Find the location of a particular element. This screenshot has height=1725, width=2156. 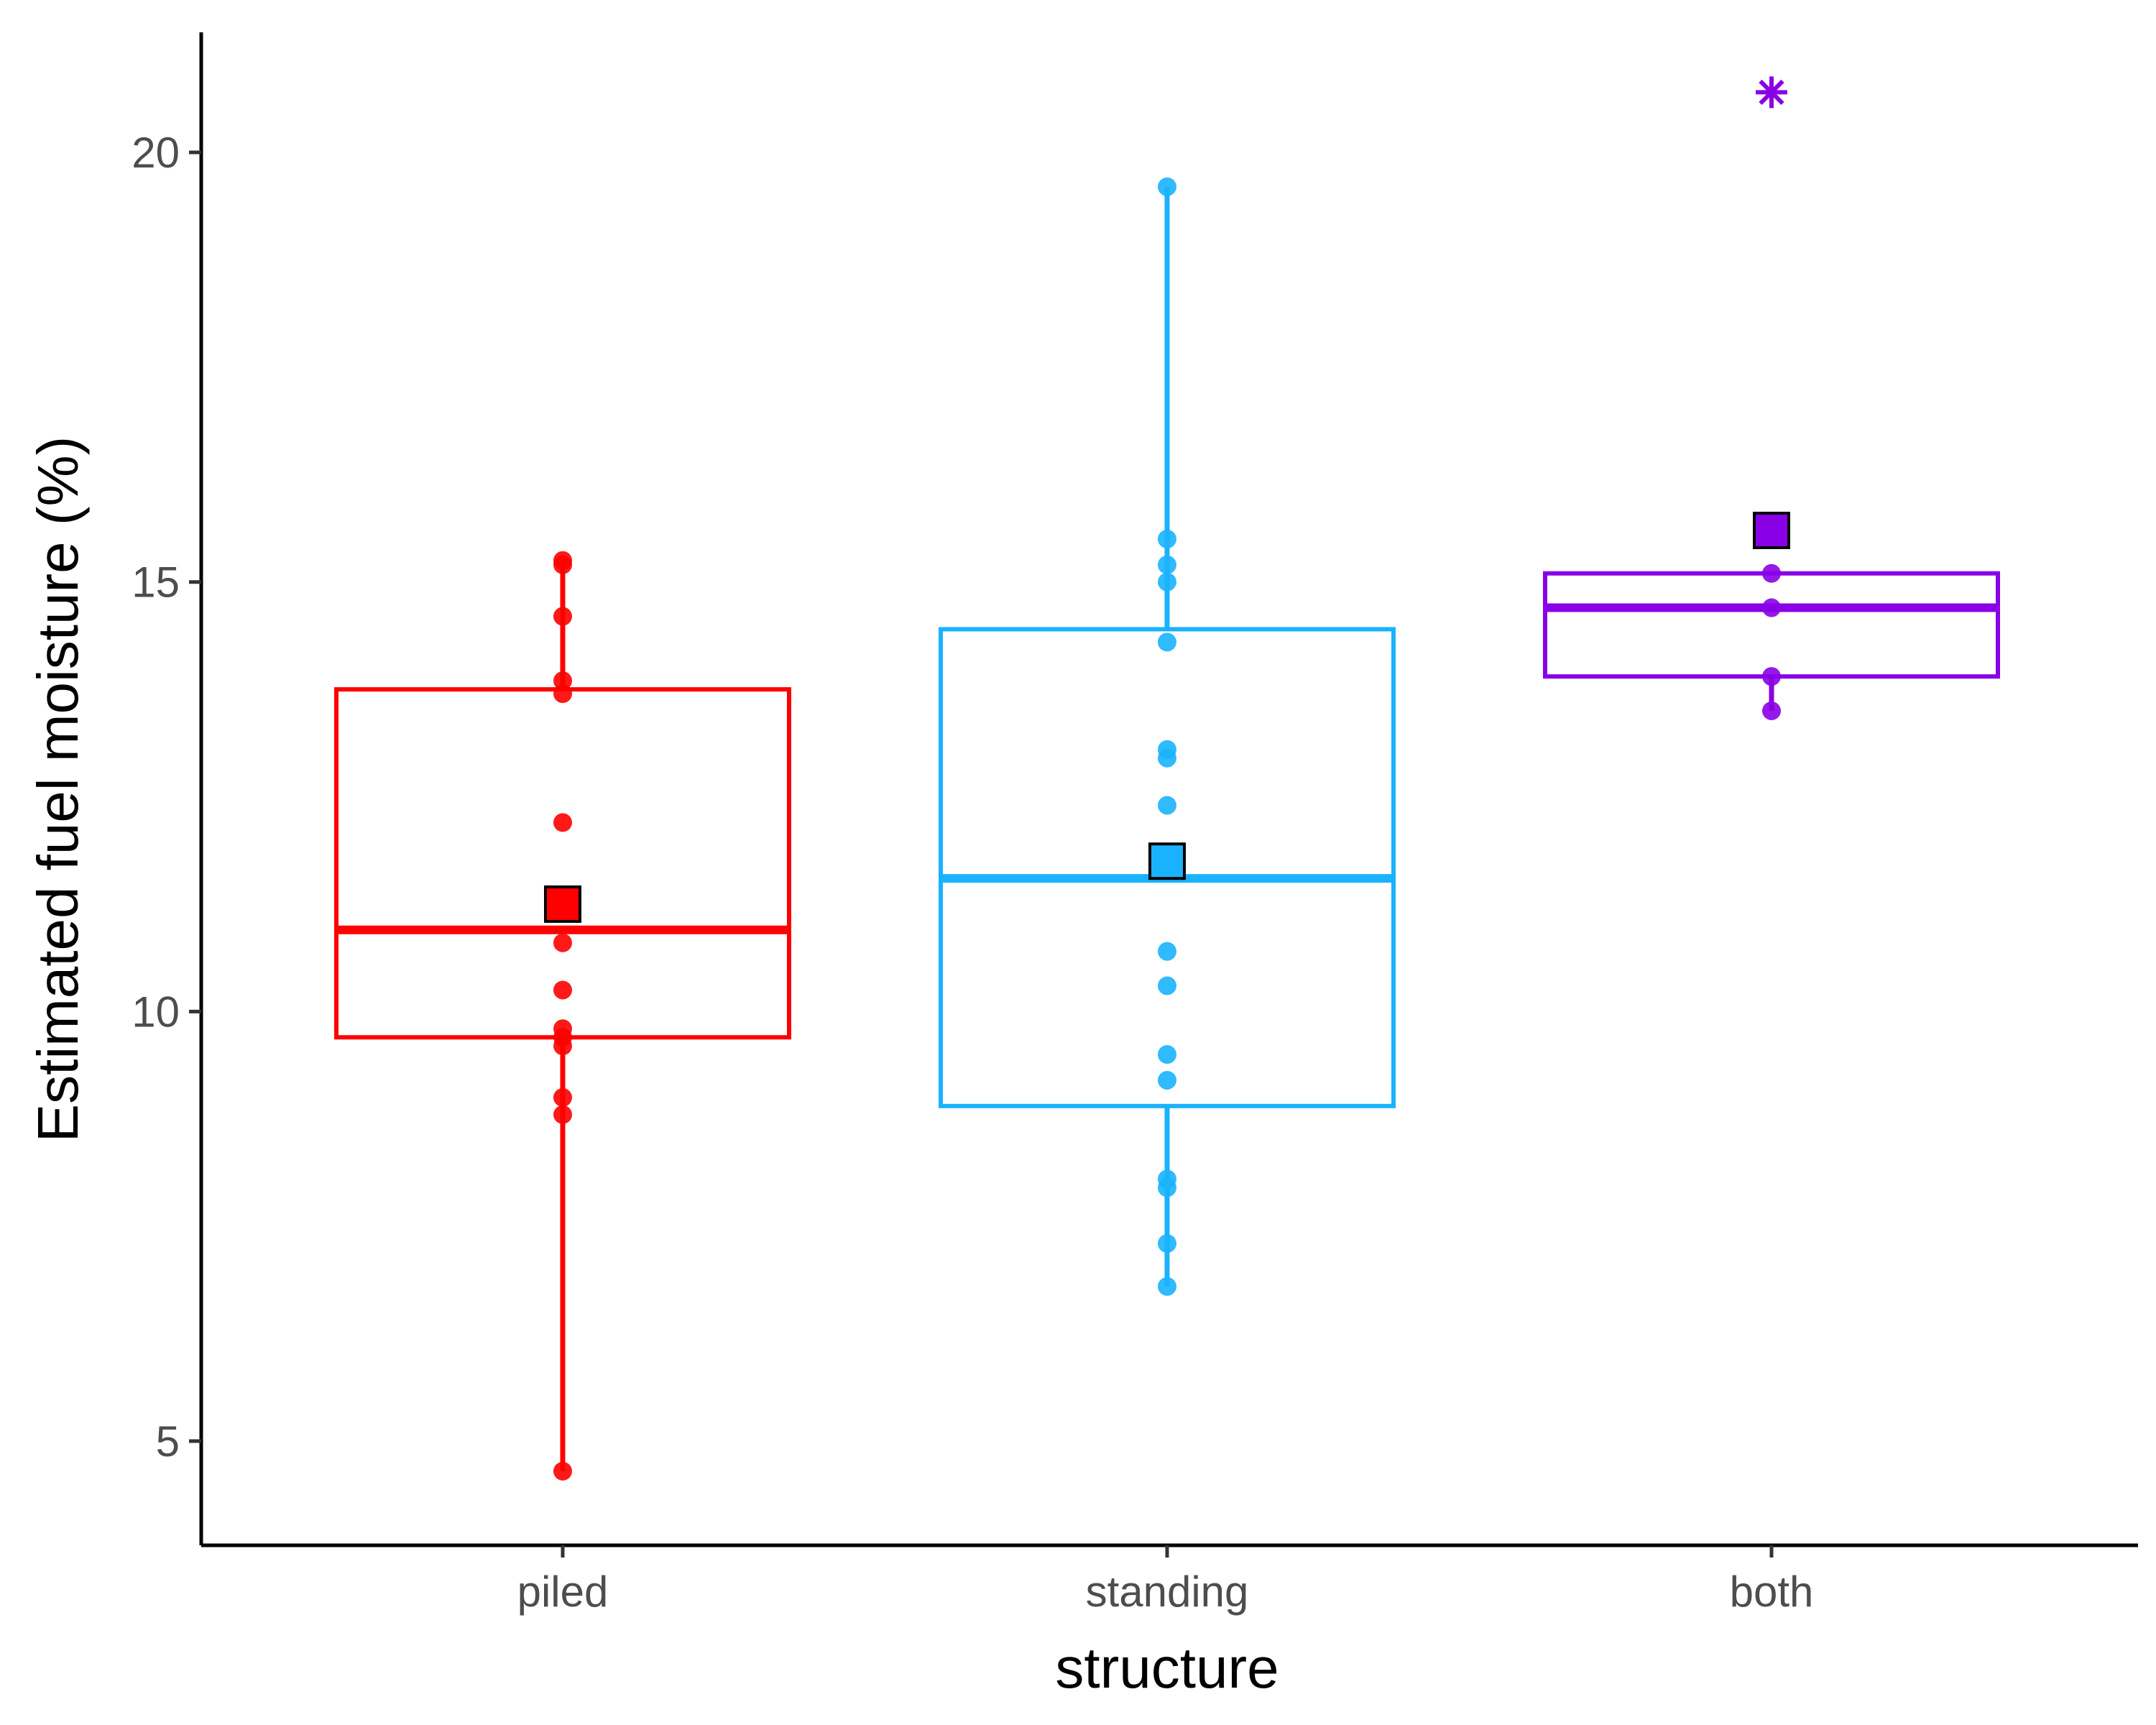

y-tick-label: 5 is located at coordinates (168, 1441).